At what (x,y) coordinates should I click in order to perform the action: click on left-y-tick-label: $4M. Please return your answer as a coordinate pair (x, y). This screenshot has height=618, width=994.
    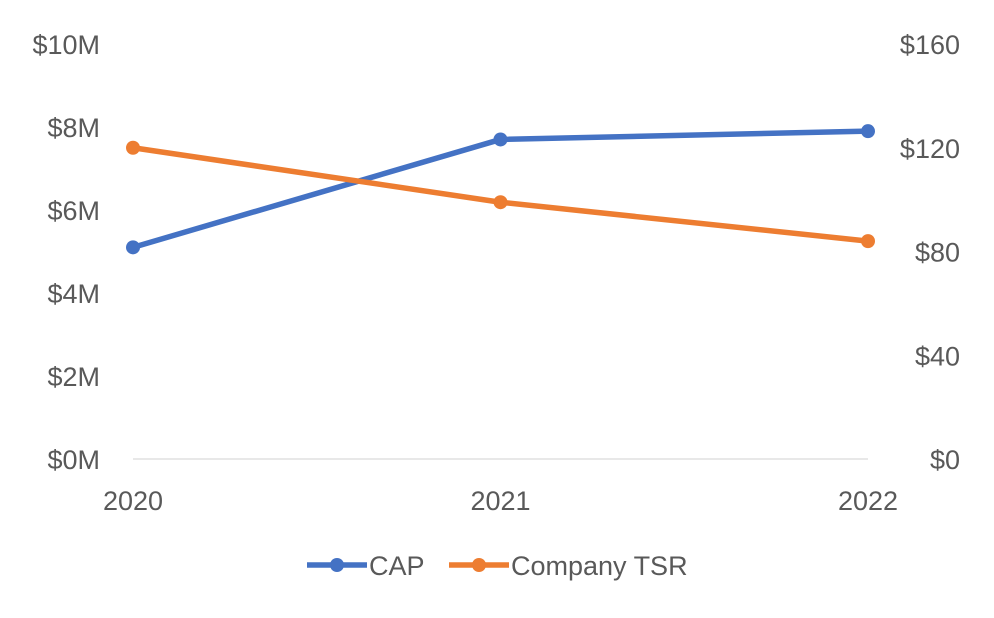
    Looking at the image, I should click on (73, 294).